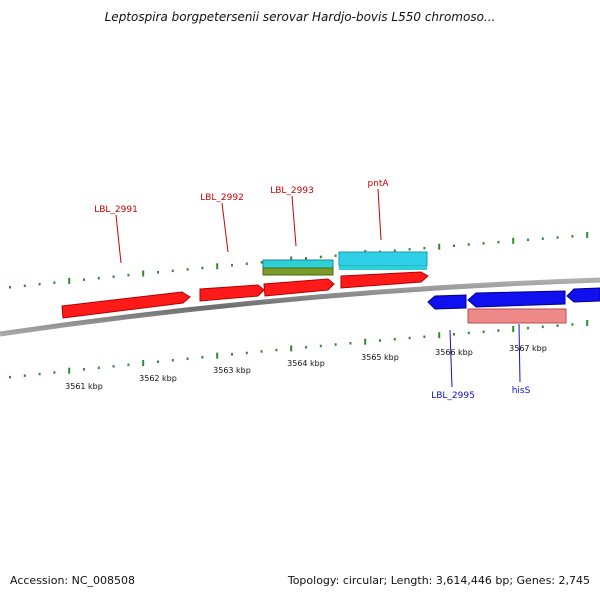 This screenshot has width=600, height=600. Describe the element at coordinates (481, 362) in the screenshot. I see `reverse-gene-labels: LBL_2995 hisS` at that location.